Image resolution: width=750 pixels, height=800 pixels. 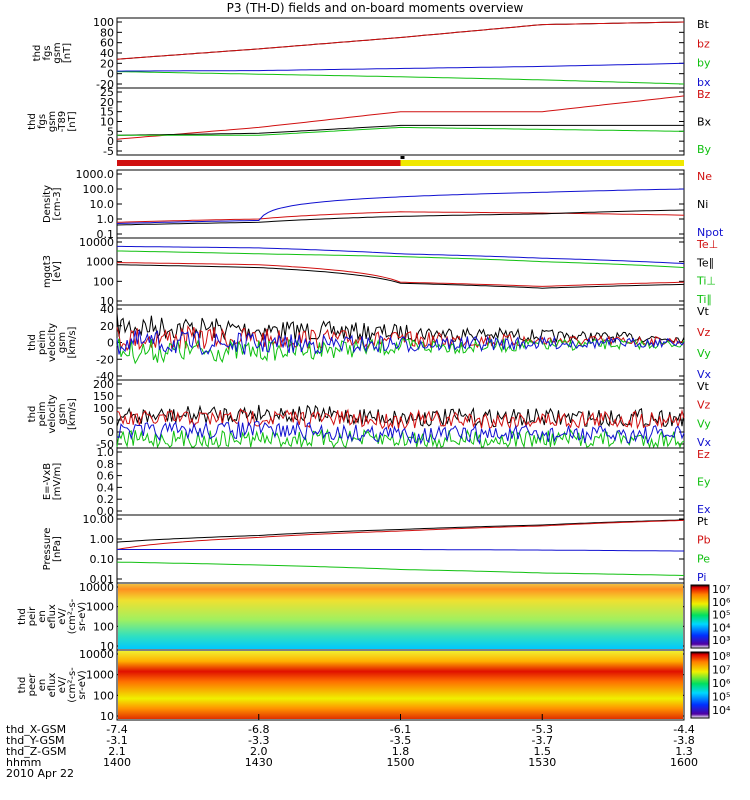 I want to click on legend-Ez: Ez, so click(x=703, y=454).